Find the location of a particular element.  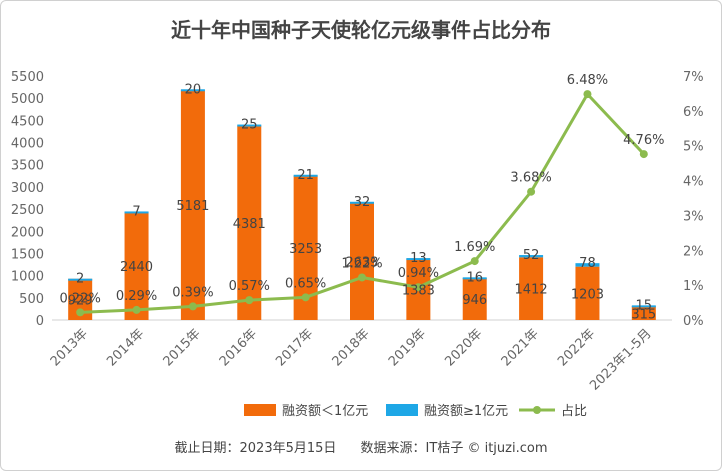

ratio-label: 0.65% is located at coordinates (305, 283).